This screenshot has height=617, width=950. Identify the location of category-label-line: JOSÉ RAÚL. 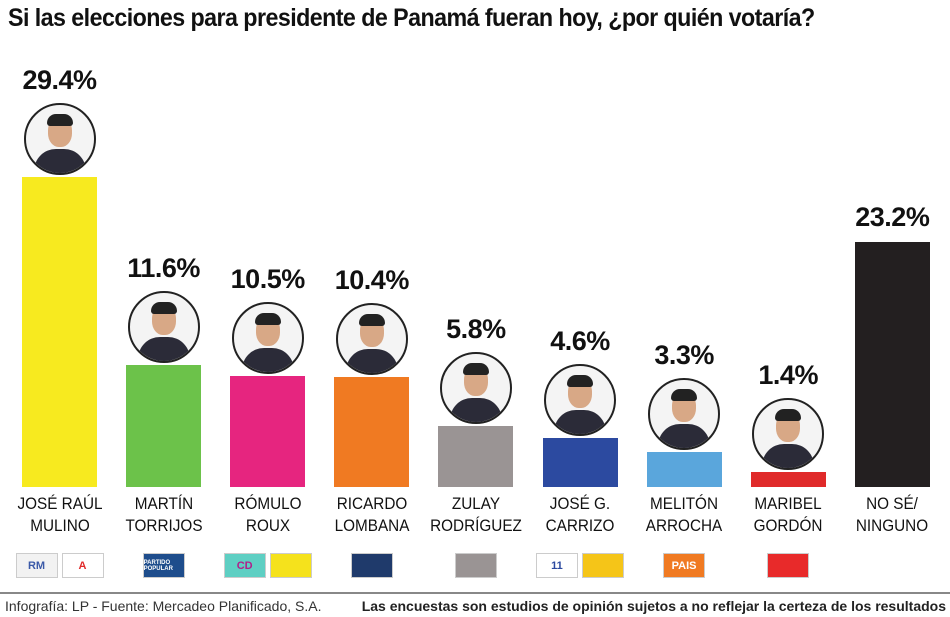
(59, 503).